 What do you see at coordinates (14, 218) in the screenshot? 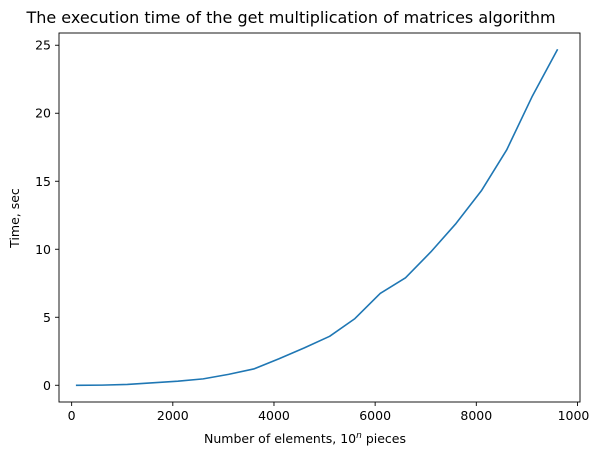
I see `y-axis-label: Time, sec` at bounding box center [14, 218].